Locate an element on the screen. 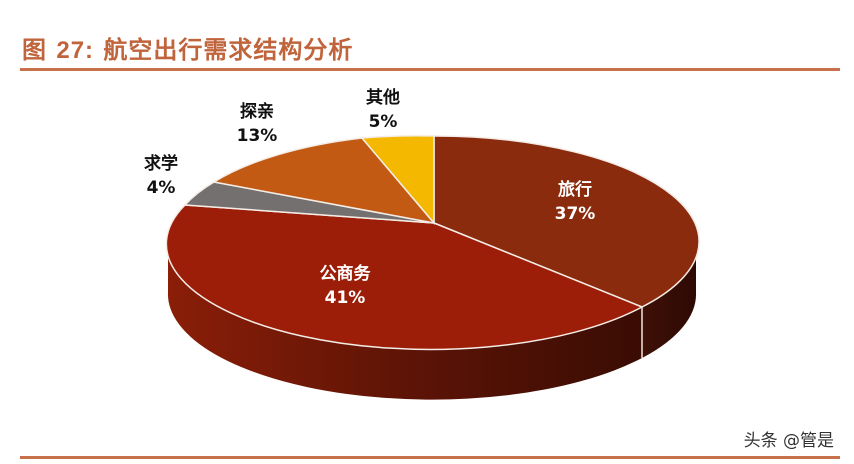 The image size is (854, 464). slice-other is located at coordinates (397, 180).